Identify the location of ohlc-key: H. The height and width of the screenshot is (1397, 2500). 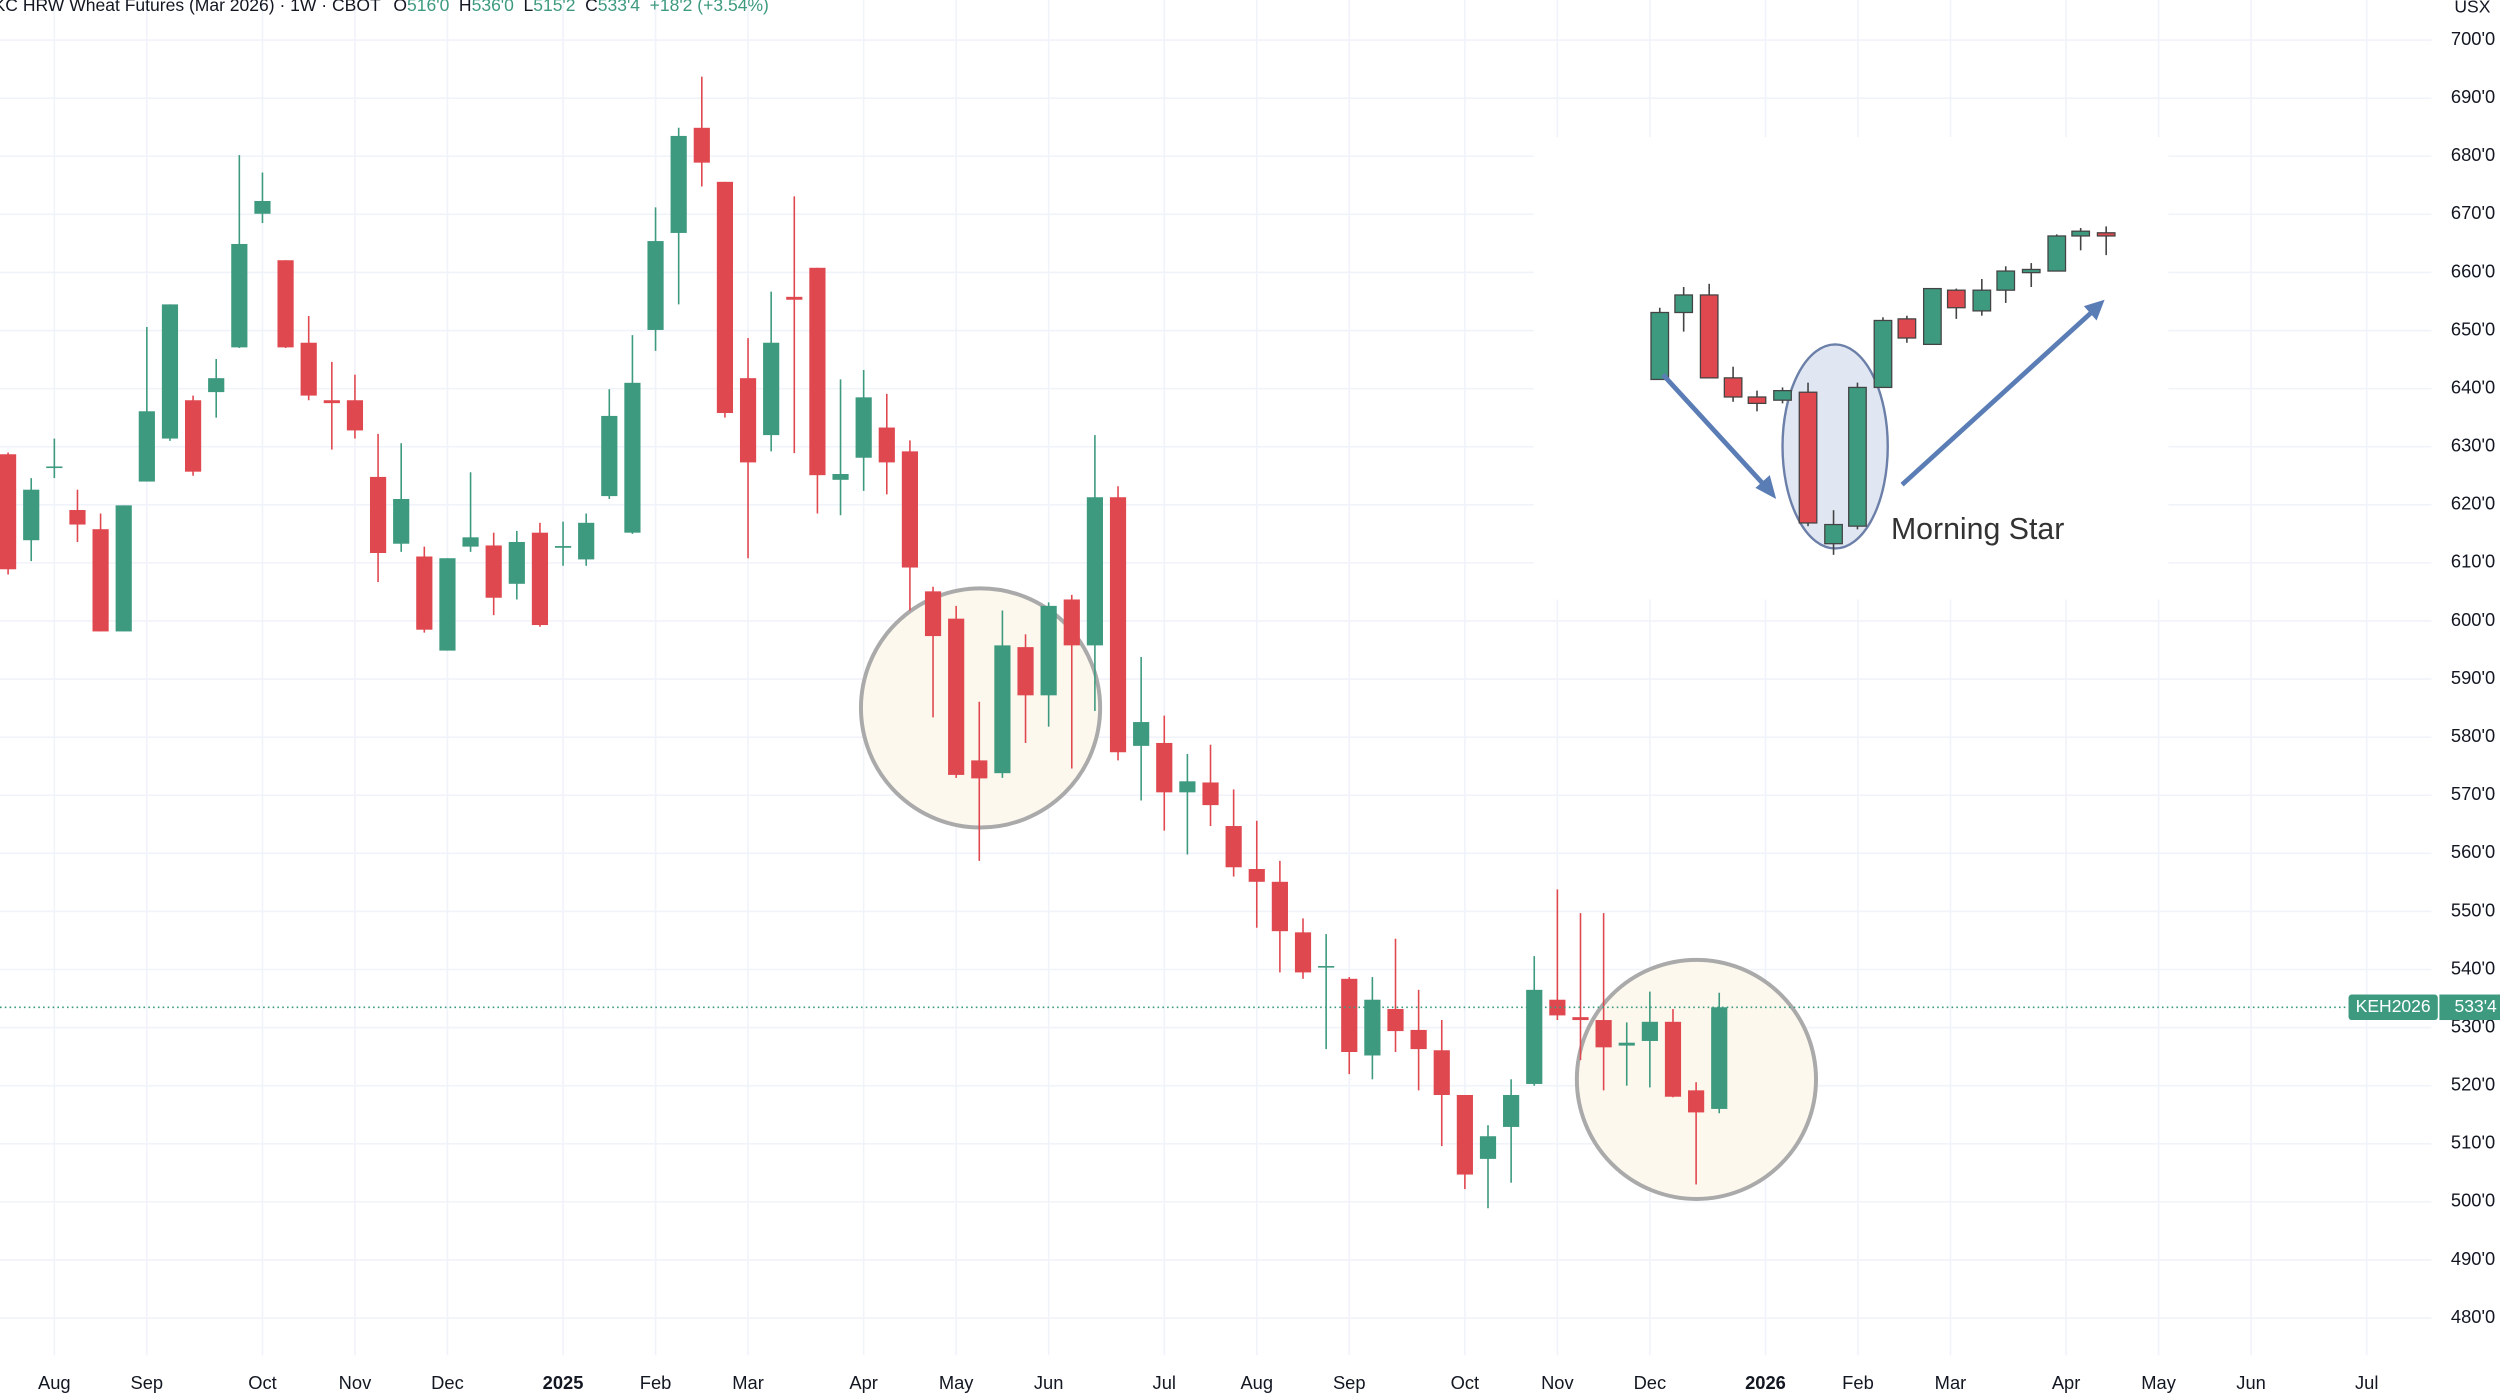
(465, 7).